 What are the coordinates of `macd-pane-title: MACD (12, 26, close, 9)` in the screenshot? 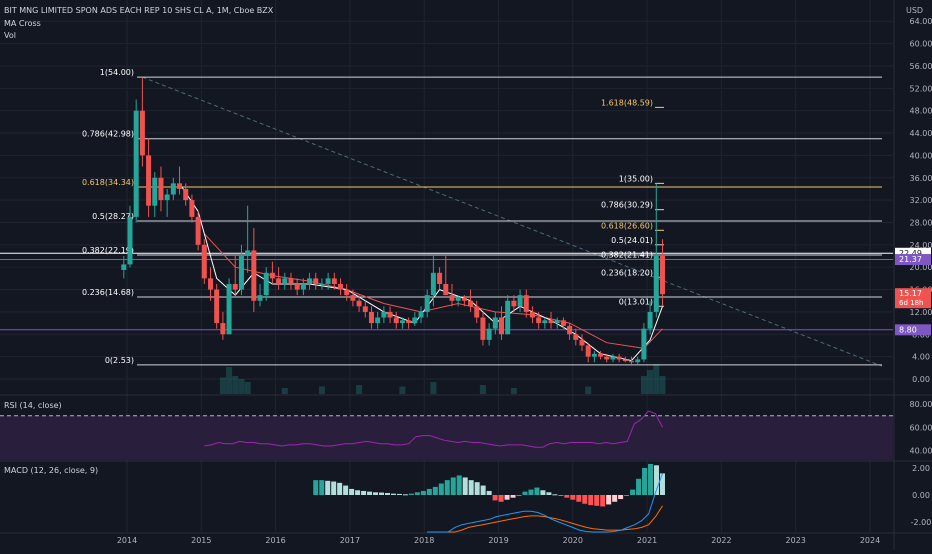 It's located at (51, 470).